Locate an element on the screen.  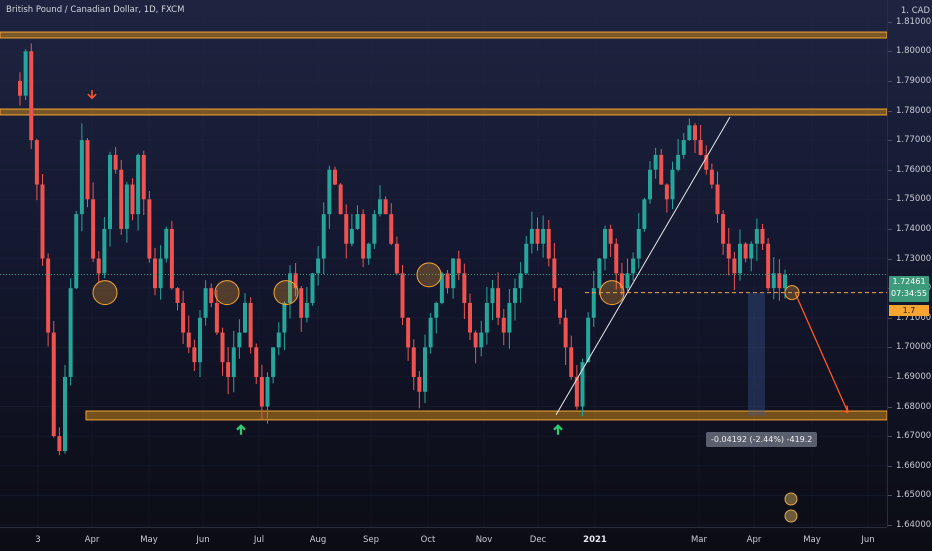
price-tick-label: 1.65000 is located at coordinates (909, 495).